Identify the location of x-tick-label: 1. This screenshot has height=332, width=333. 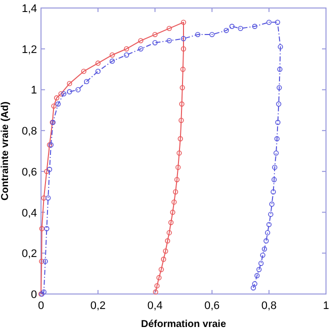
(326, 306).